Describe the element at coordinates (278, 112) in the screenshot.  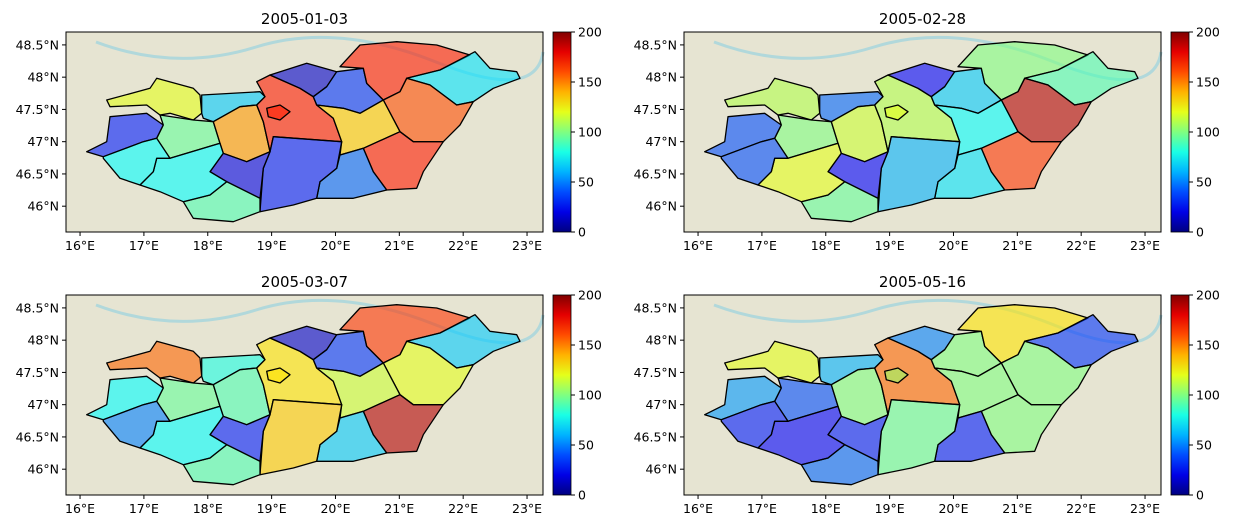
I see `region-budapest: Budapest: 170` at that location.